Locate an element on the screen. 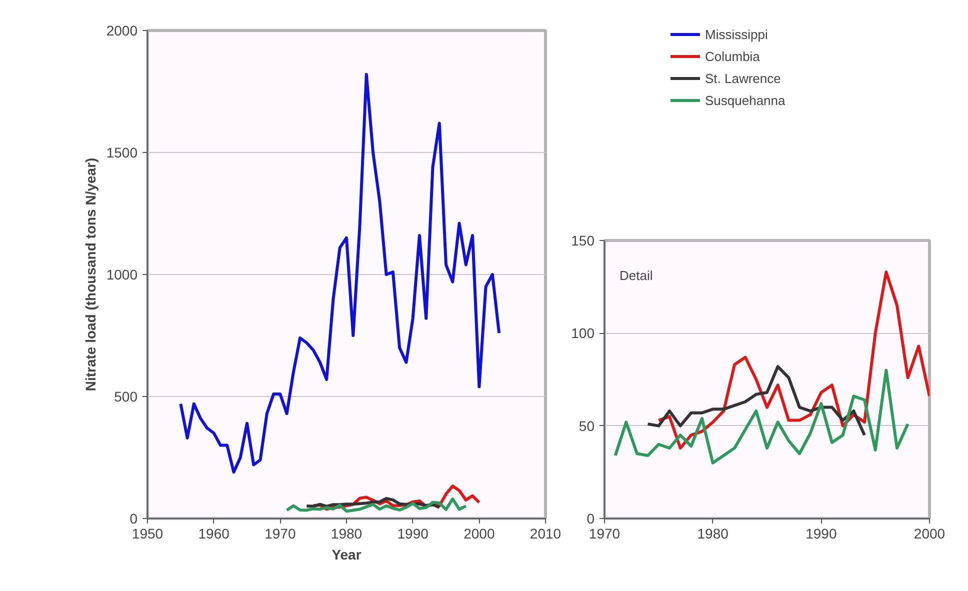  x-tick-label: 1950 is located at coordinates (148, 534).